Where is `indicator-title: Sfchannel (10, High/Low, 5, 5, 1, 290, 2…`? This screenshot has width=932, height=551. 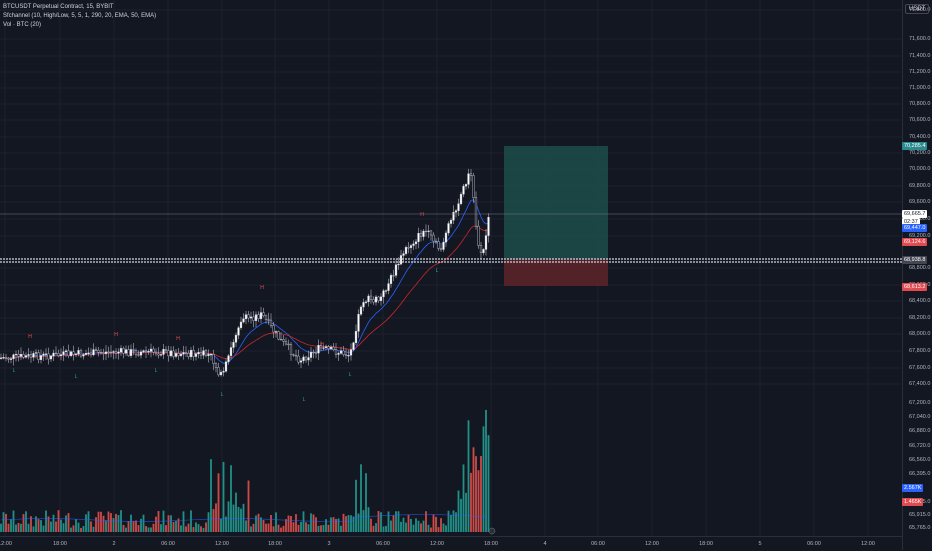
indicator-title: Sfchannel (10, High/Low, 5, 5, 1, 290, 2… is located at coordinates (80, 16).